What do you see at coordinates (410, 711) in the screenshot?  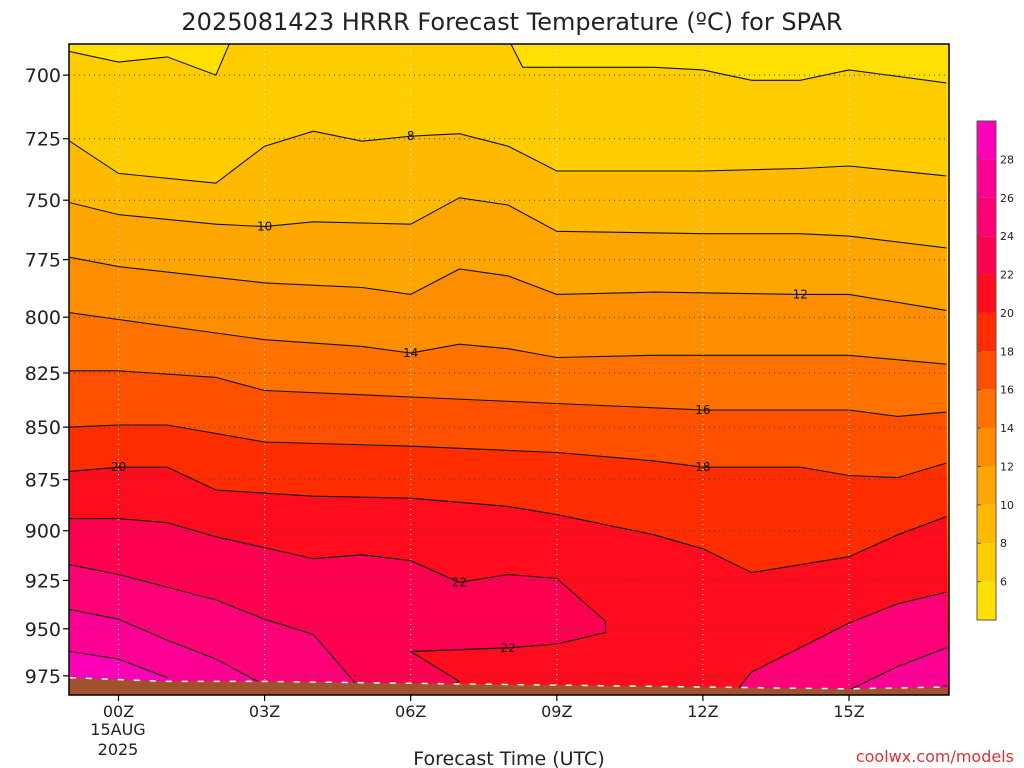 I see `x-tick-label-6: 06Z` at bounding box center [410, 711].